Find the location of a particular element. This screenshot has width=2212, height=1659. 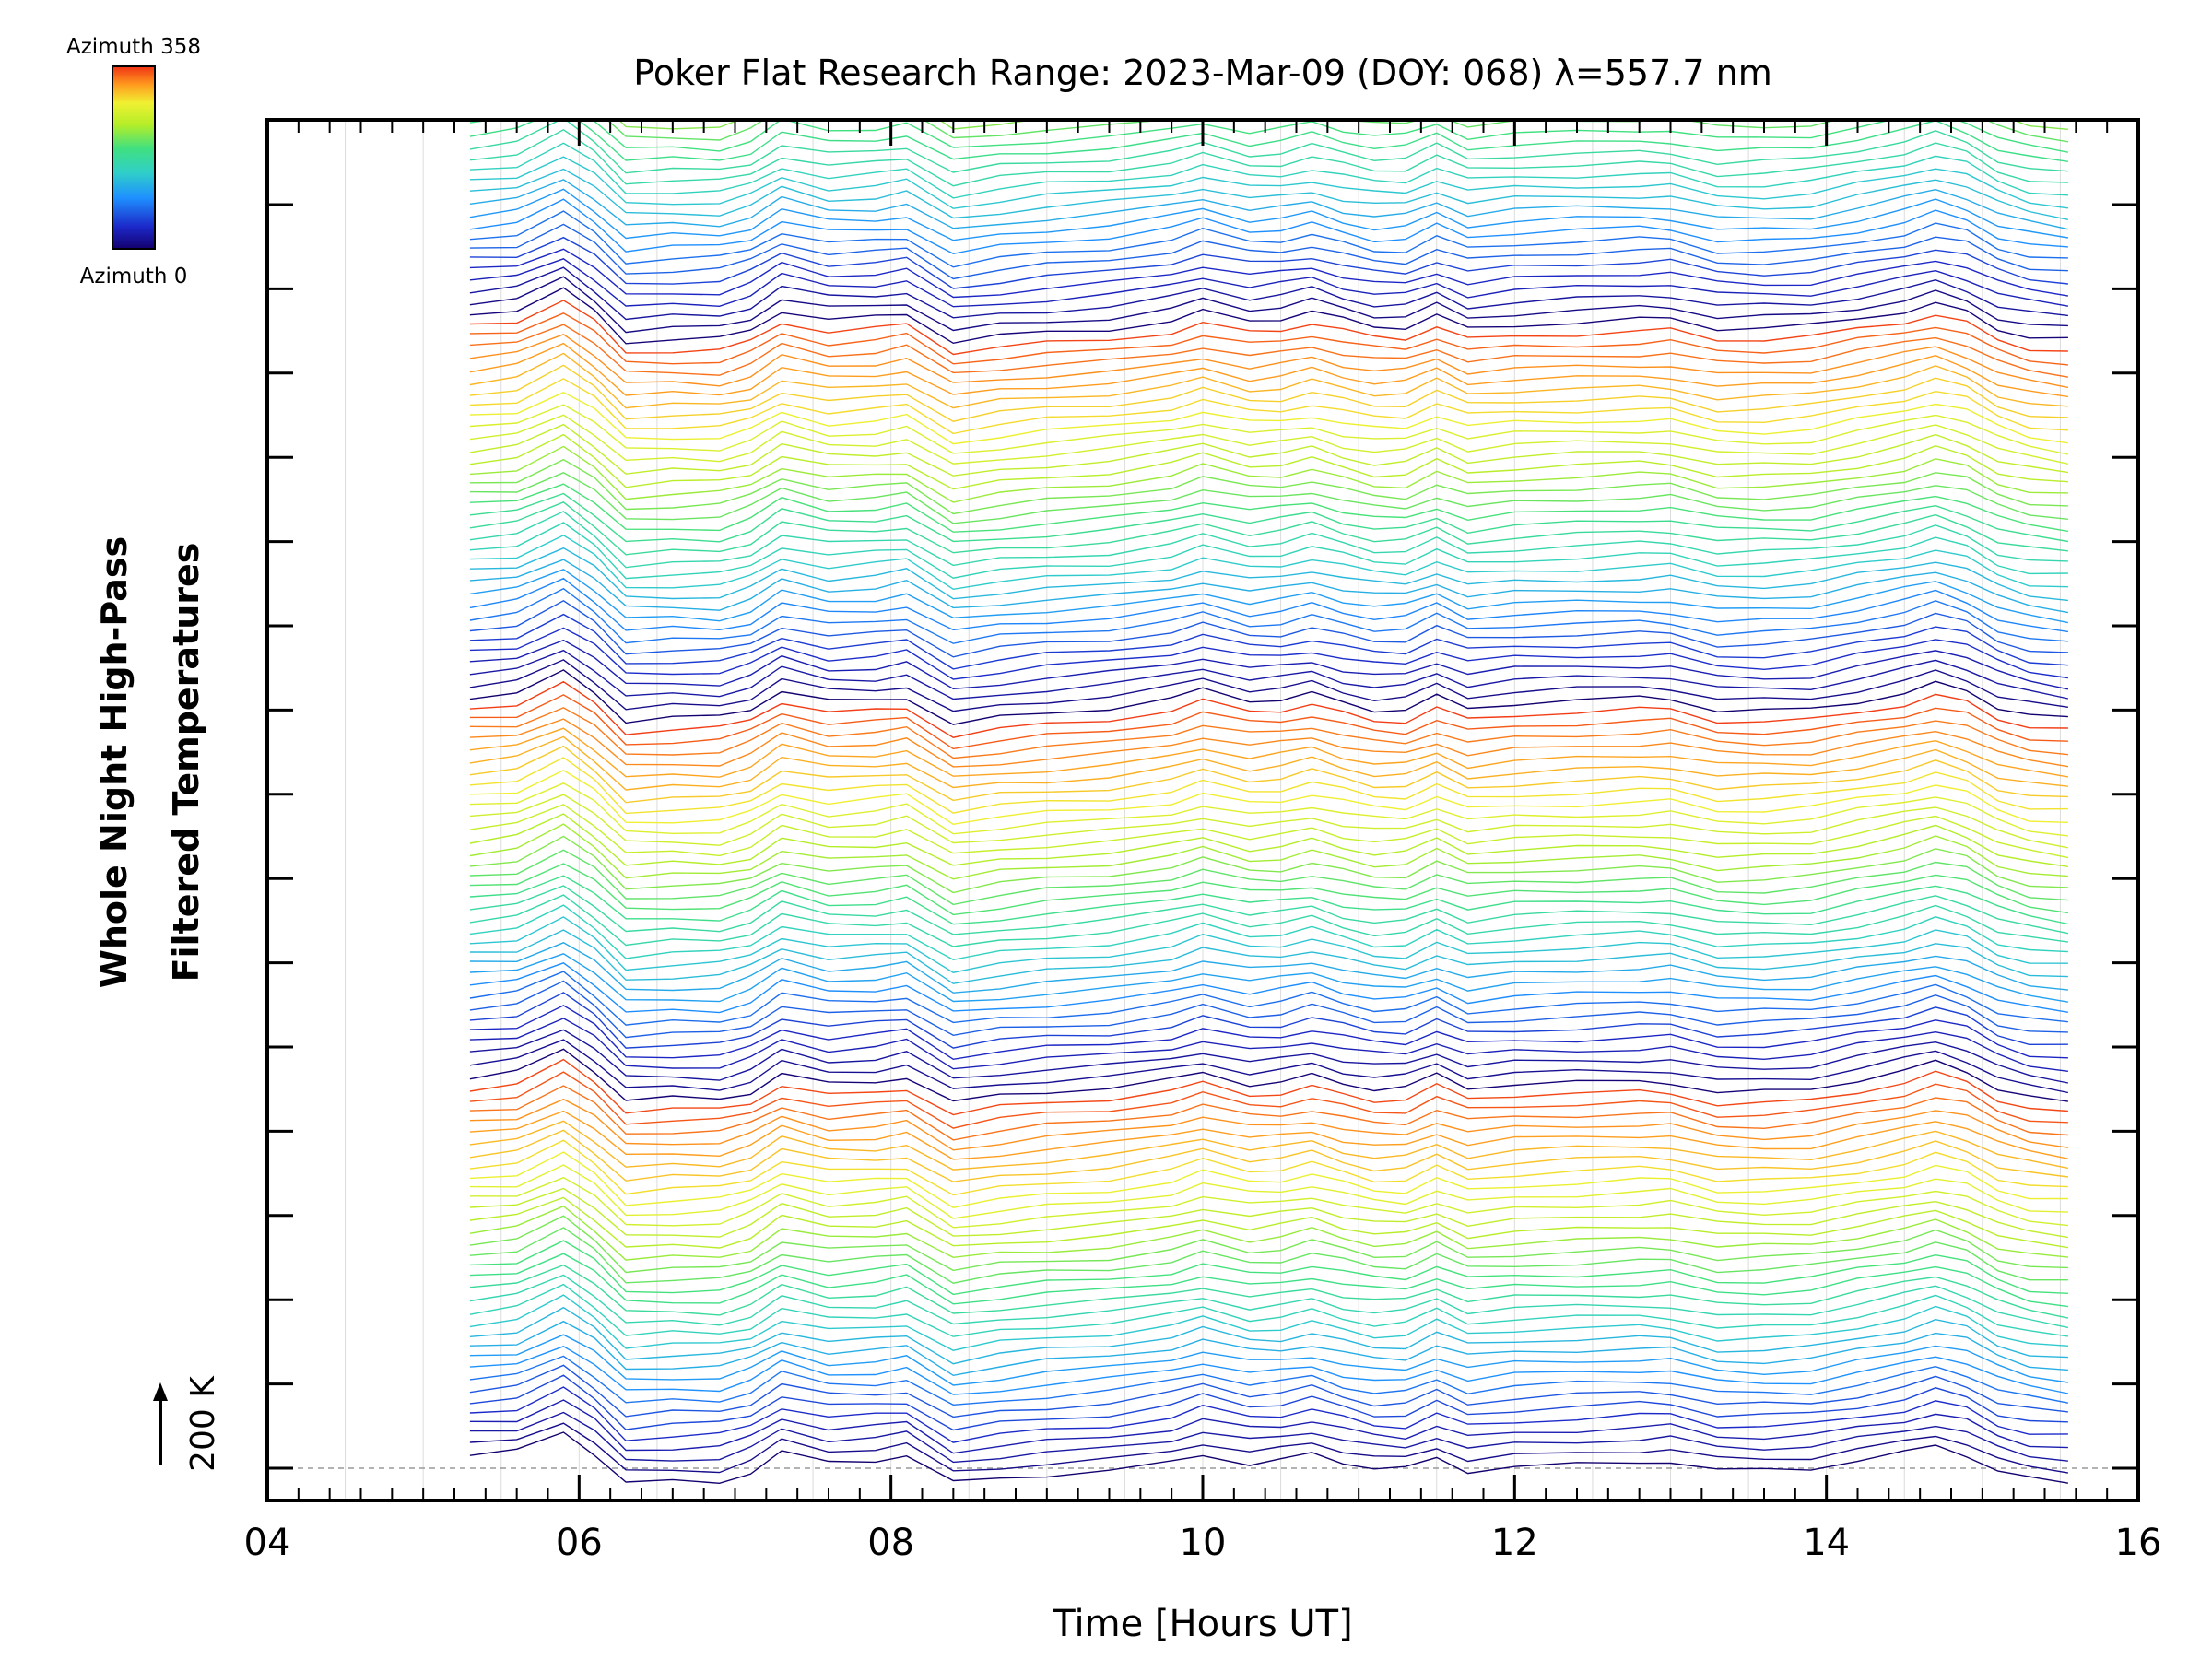

x-tick-label: 12 is located at coordinates (1514, 1543).